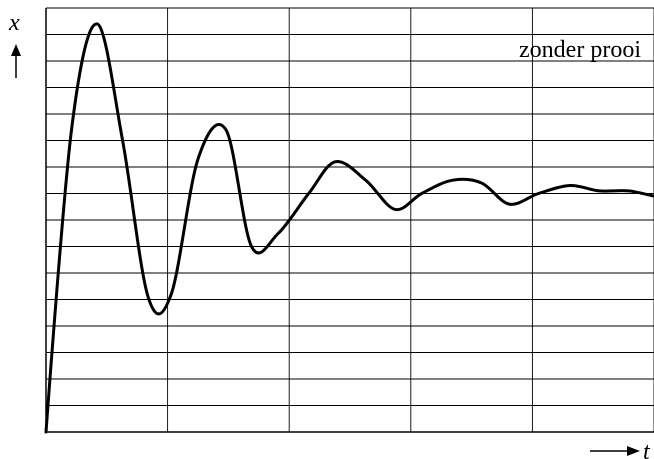 The height and width of the screenshot is (459, 654). What do you see at coordinates (14, 23) in the screenshot?
I see `y-axis-label: x` at bounding box center [14, 23].